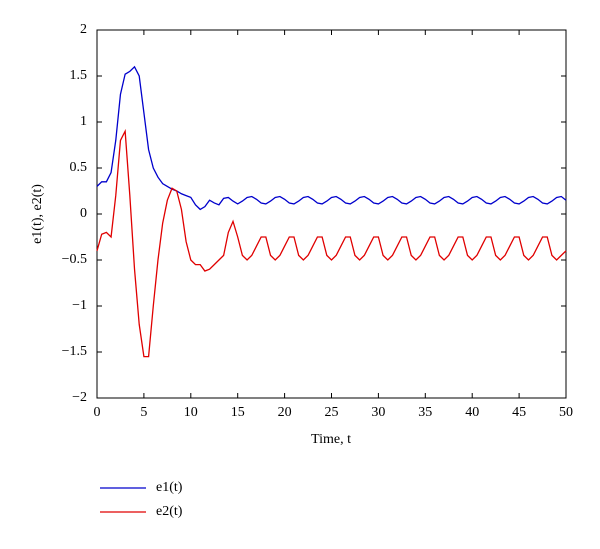 This screenshot has height=549, width=600. Describe the element at coordinates (191, 412) in the screenshot. I see `x-tick-label: 10` at that location.